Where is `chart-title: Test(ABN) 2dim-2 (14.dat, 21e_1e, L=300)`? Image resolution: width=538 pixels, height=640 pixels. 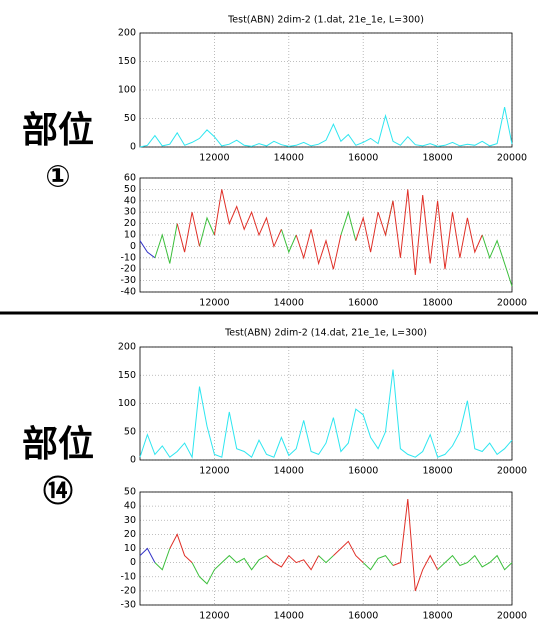
chart-title: Test(ABN) 2dim-2 (14.dat, 21e_1e, L=300) is located at coordinates (325, 333).